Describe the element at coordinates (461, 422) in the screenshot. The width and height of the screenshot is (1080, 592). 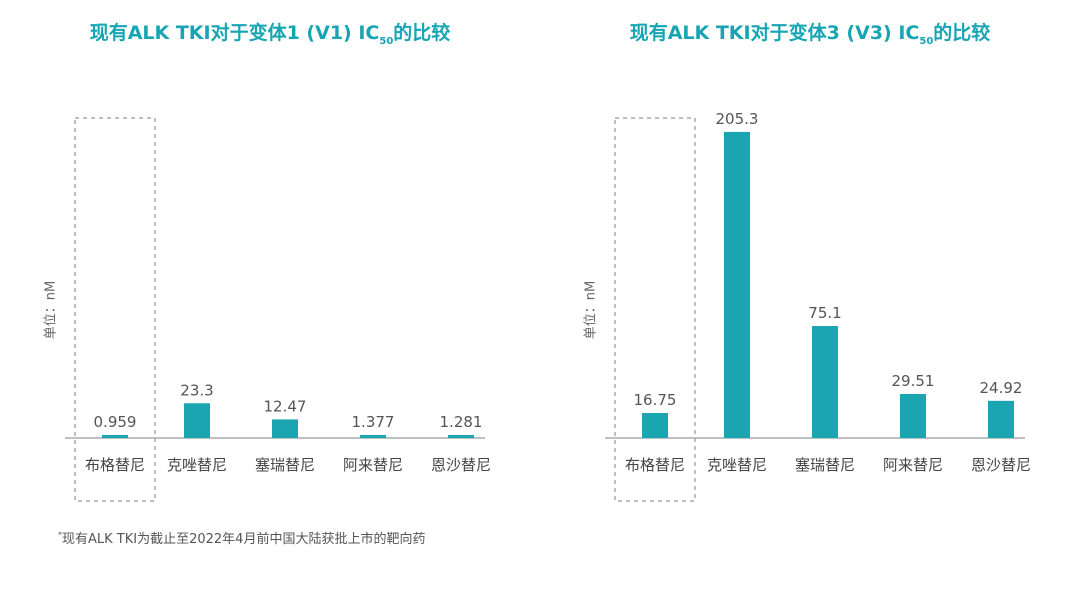
I see `data-label: 1.281` at that location.